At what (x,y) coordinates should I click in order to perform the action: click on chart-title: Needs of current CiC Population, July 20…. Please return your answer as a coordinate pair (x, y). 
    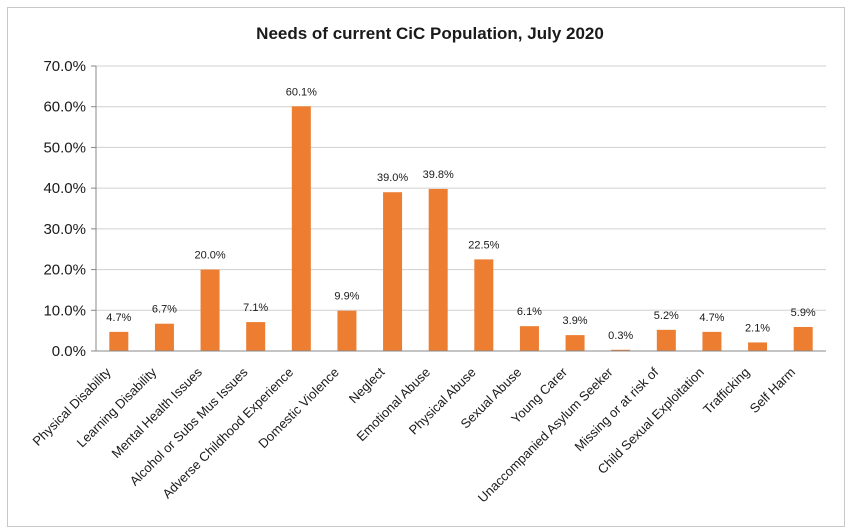
    Looking at the image, I should click on (430, 33).